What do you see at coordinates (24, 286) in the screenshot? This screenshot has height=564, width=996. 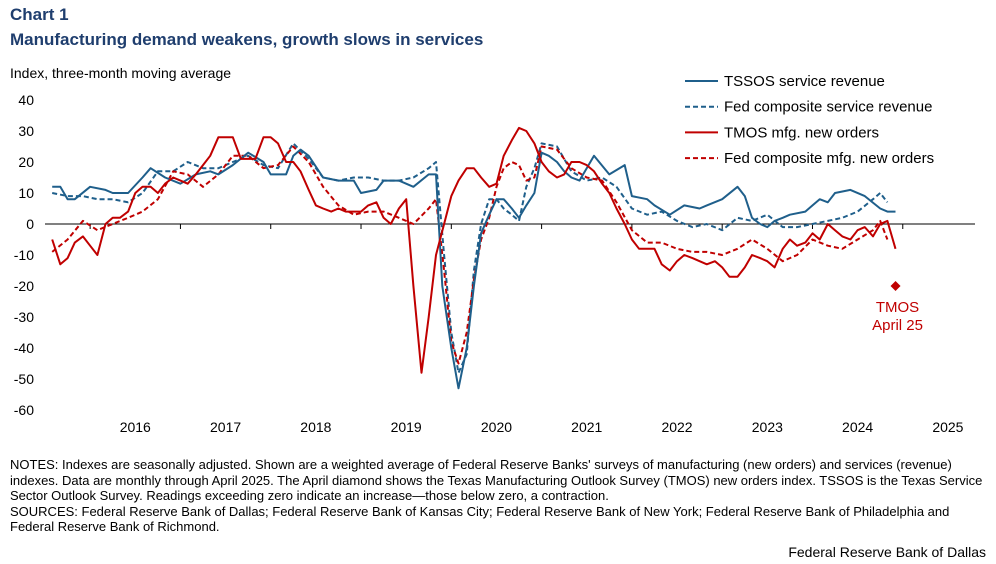 I see `y-tick-label: -20` at bounding box center [24, 286].